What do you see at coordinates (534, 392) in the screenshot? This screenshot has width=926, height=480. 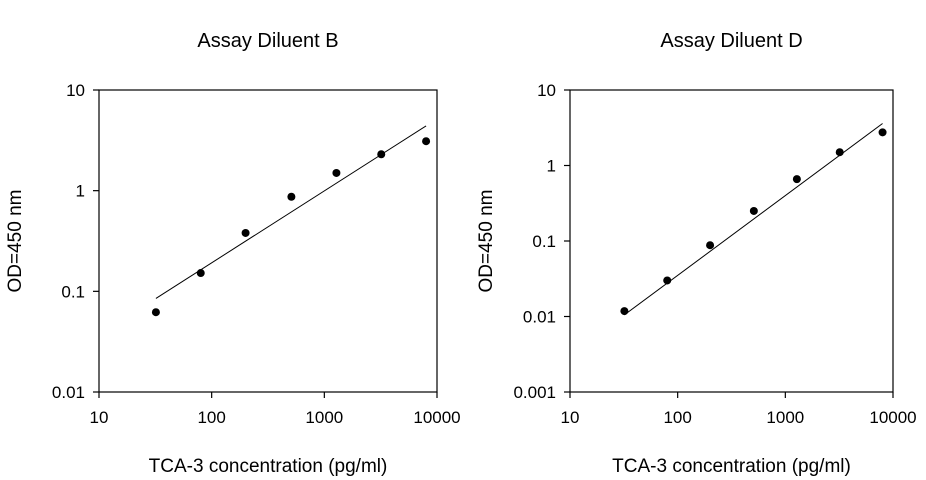 I see `y-tick-label: 0.001` at bounding box center [534, 392].